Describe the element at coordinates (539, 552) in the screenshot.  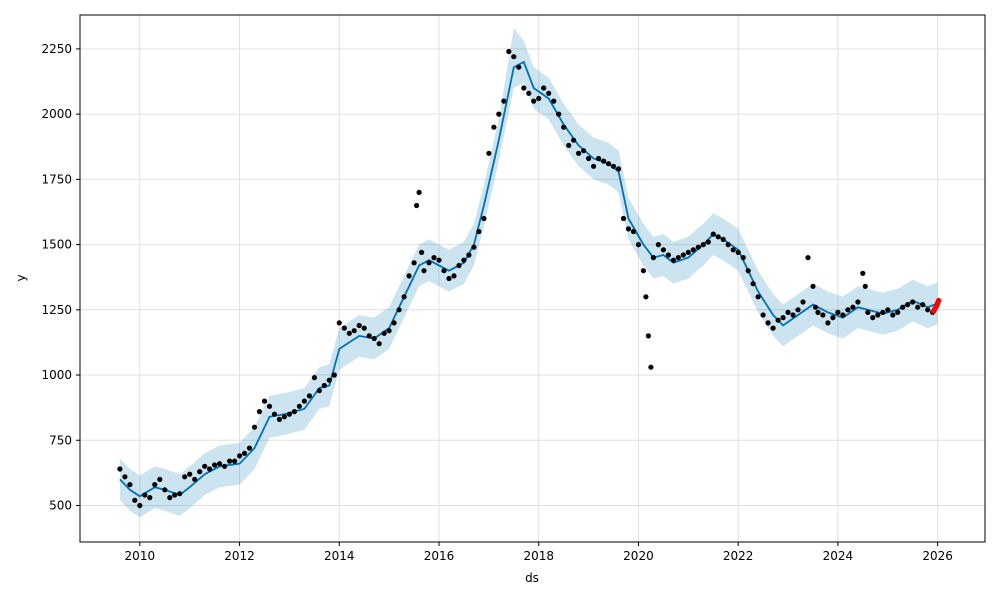
I see `x-axis-ticks: 2010 2012 2014 2016 2018 2020 2022 2024 2026` at that location.